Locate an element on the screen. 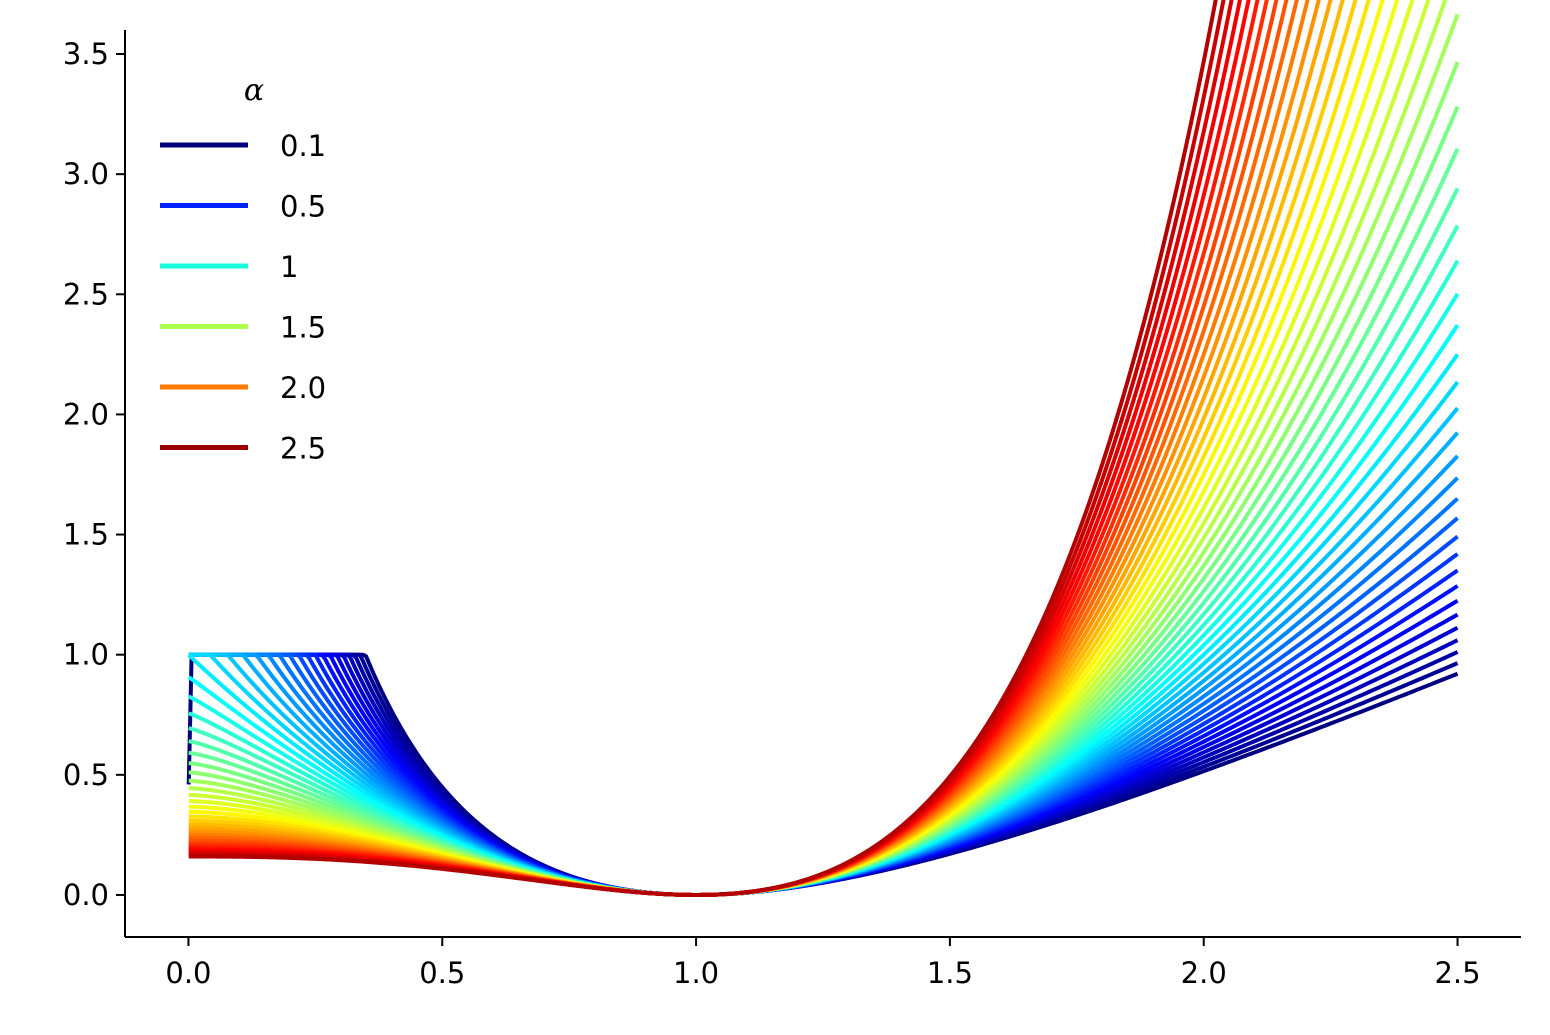 The height and width of the screenshot is (1035, 1550). legend-label: 0.1 is located at coordinates (303, 146).